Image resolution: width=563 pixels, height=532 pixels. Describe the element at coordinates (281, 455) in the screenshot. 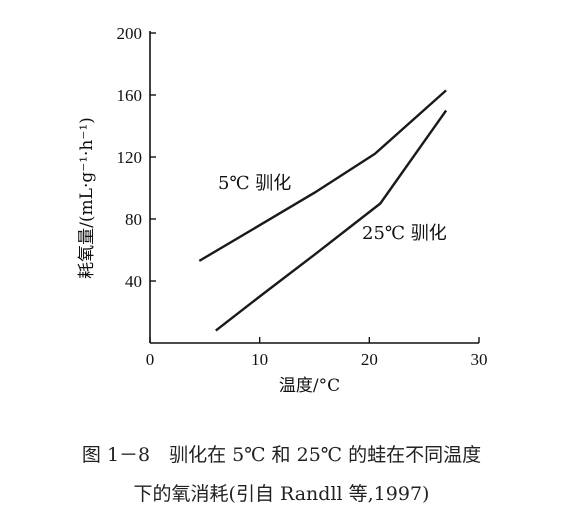

I see `figure-caption-line-1: 图 1－8 驯化在 5℃ 和 25℃ 的蛙在不同温度` at that location.